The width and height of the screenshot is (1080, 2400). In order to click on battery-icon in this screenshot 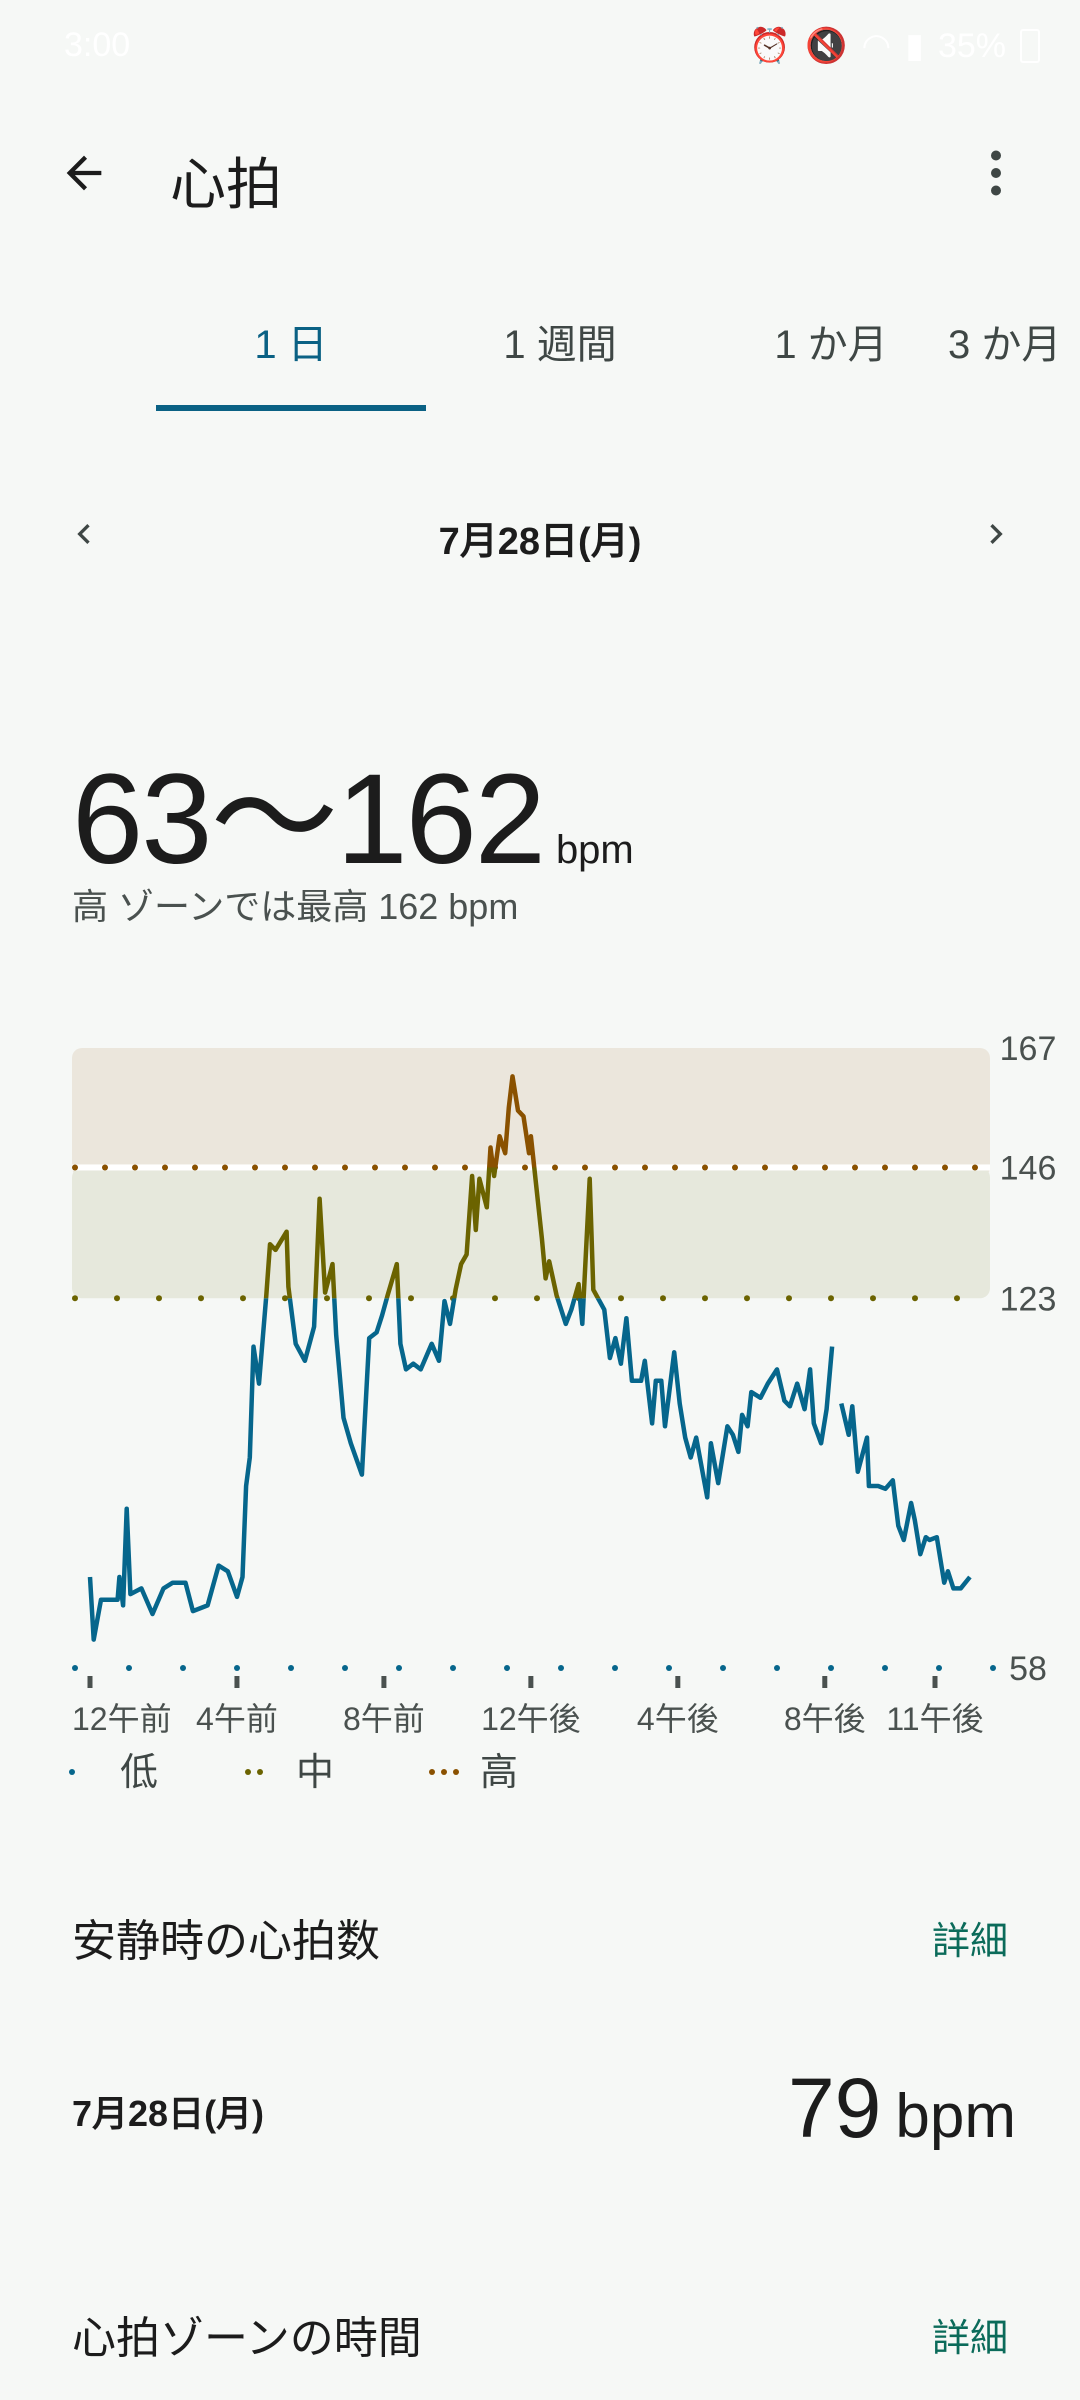, I will do `click(1030, 46)`.